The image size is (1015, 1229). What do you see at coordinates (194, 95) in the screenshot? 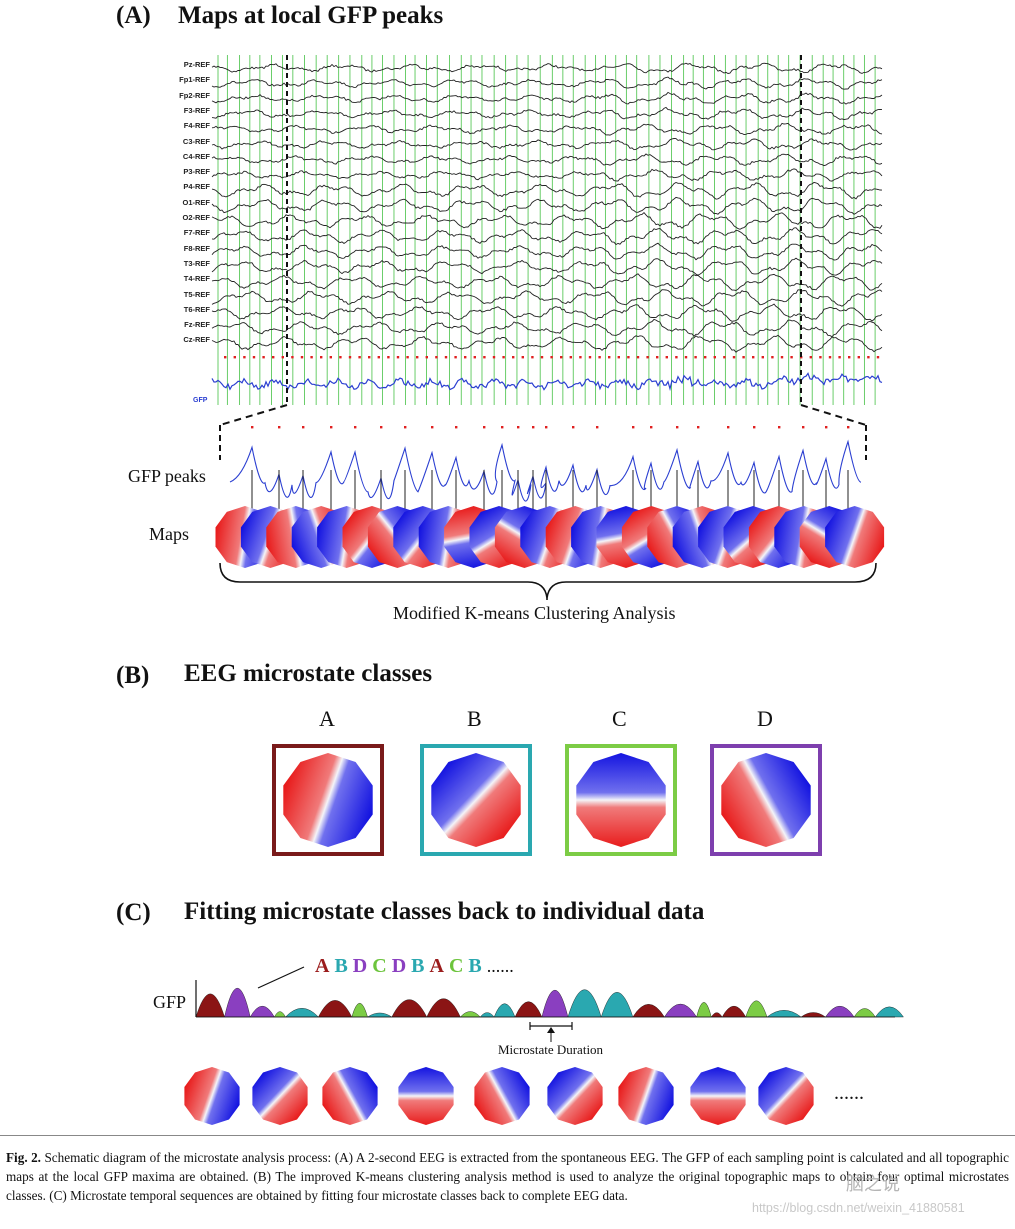
I see `channel-label: Fp2-REF` at bounding box center [194, 95].